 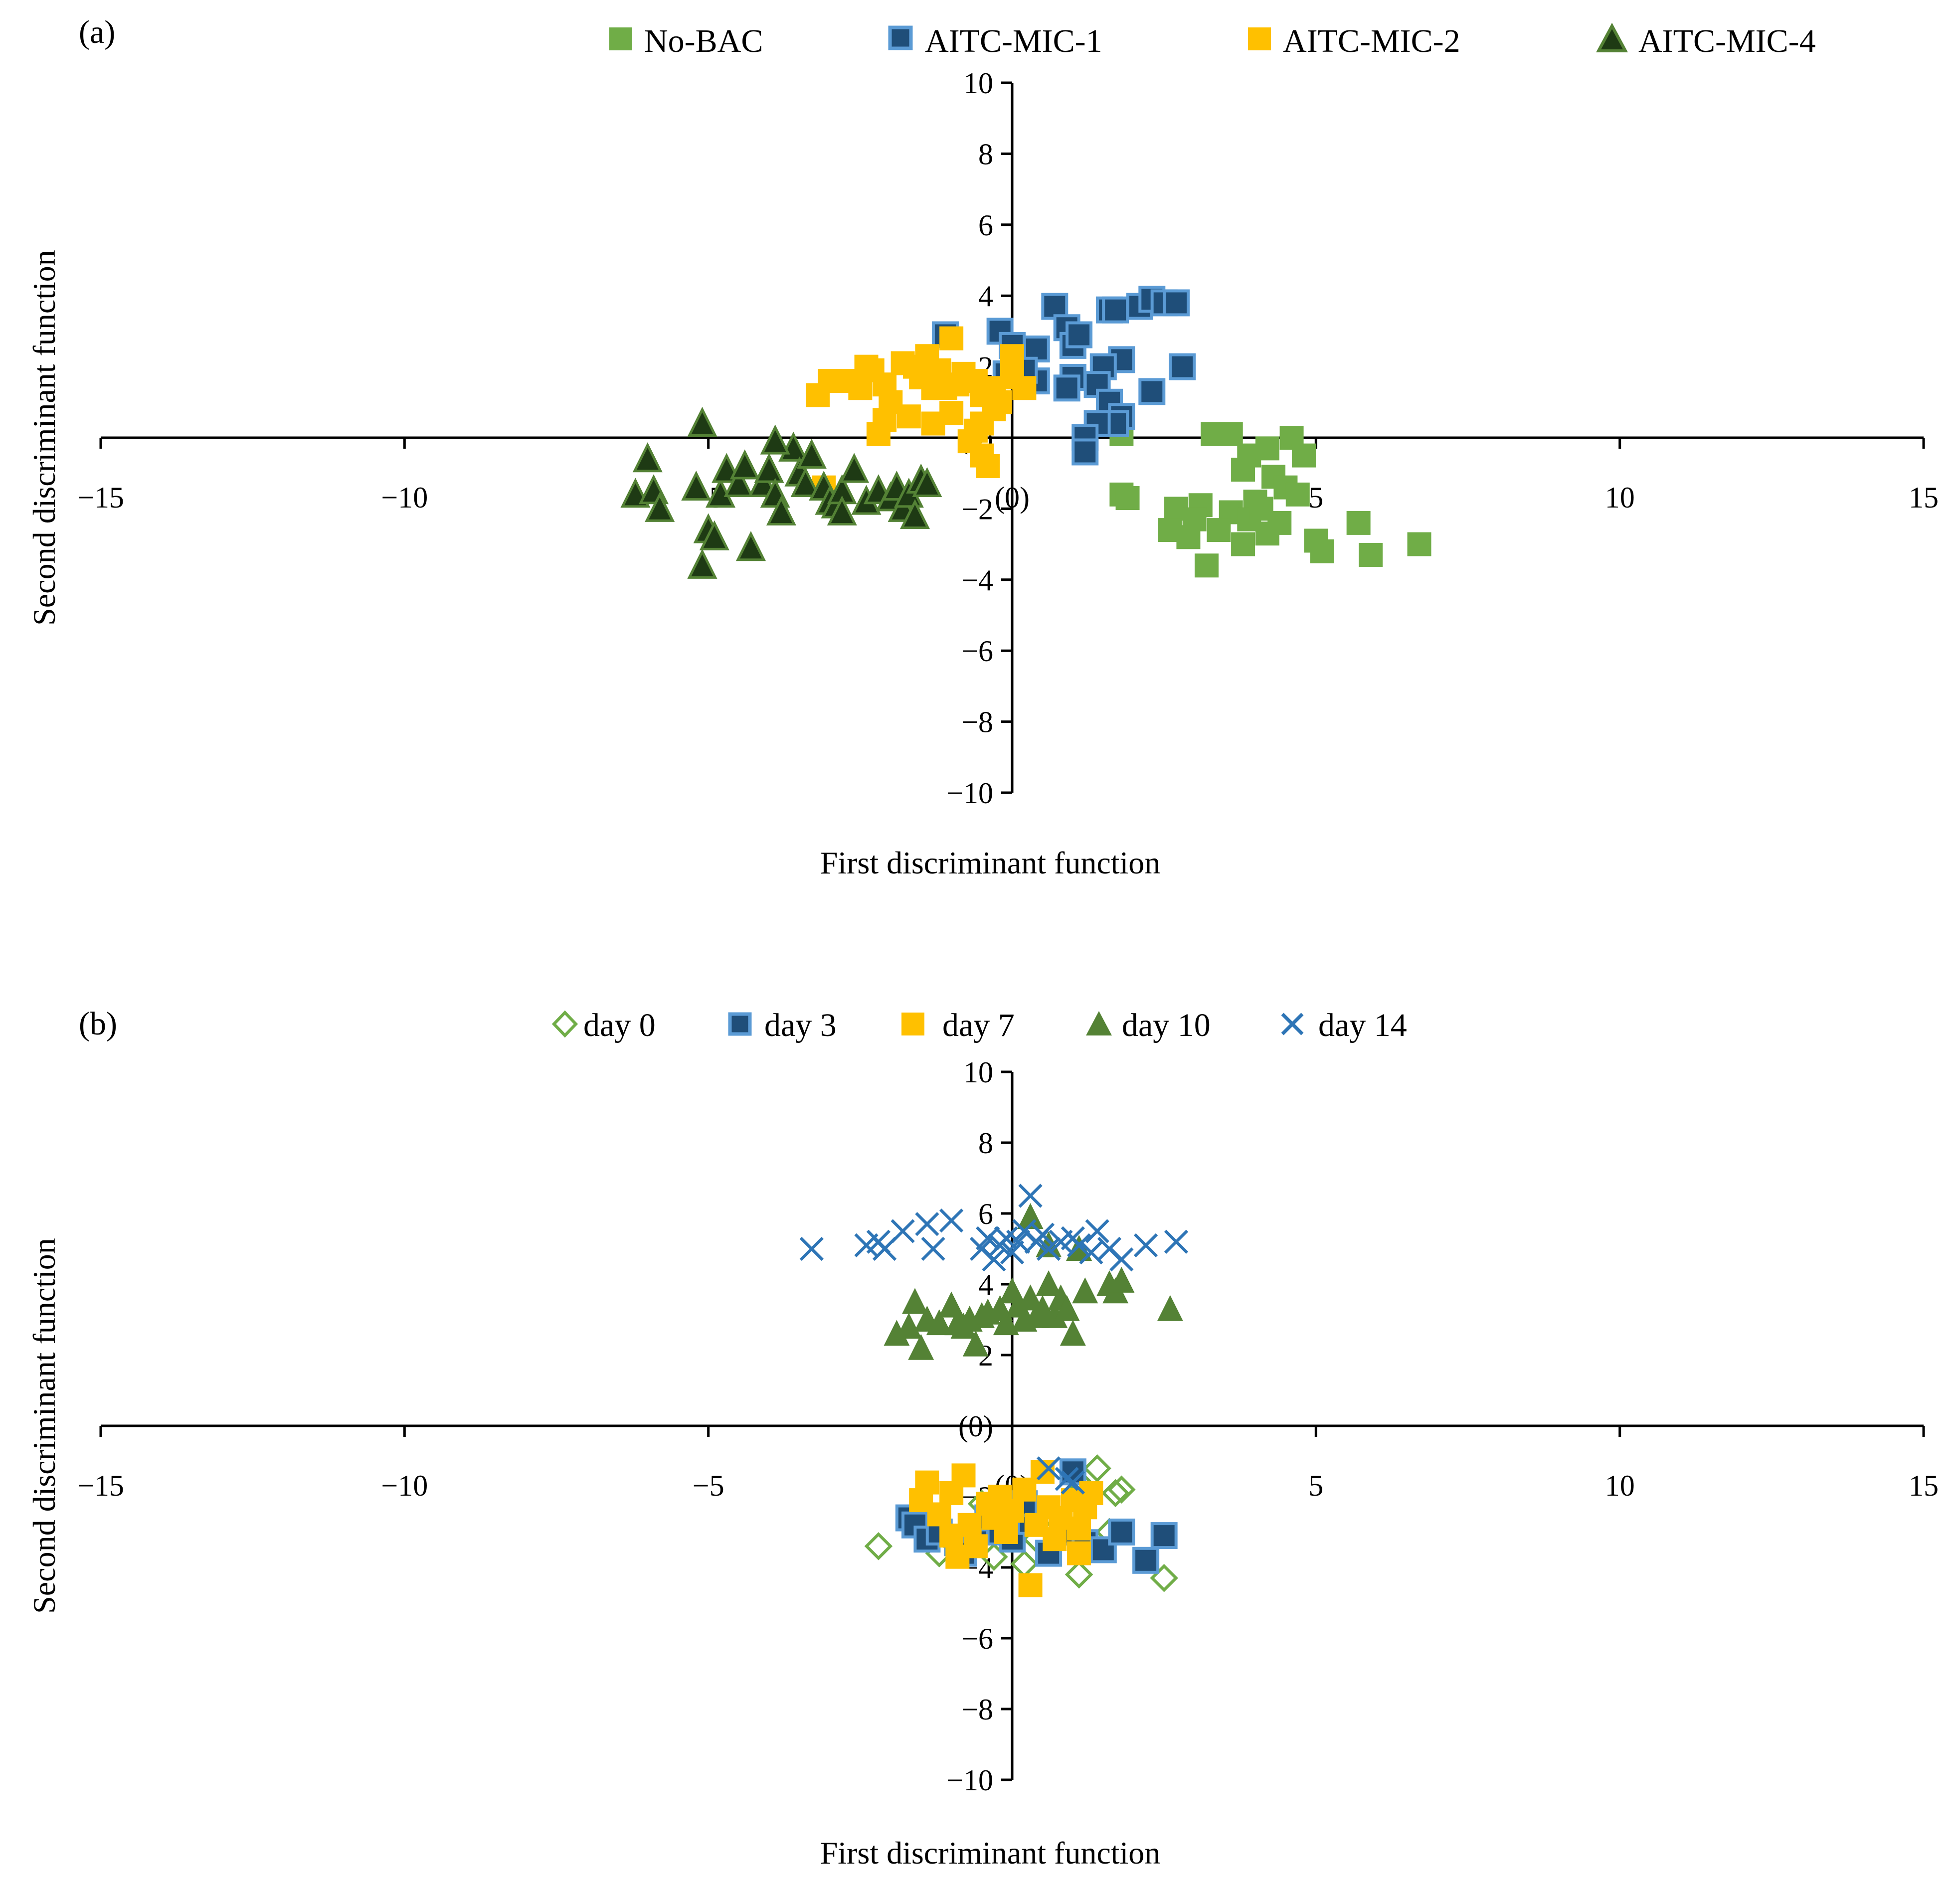 What do you see at coordinates (1315, 1486) in the screenshot?
I see `x-tick-label: 5` at bounding box center [1315, 1486].